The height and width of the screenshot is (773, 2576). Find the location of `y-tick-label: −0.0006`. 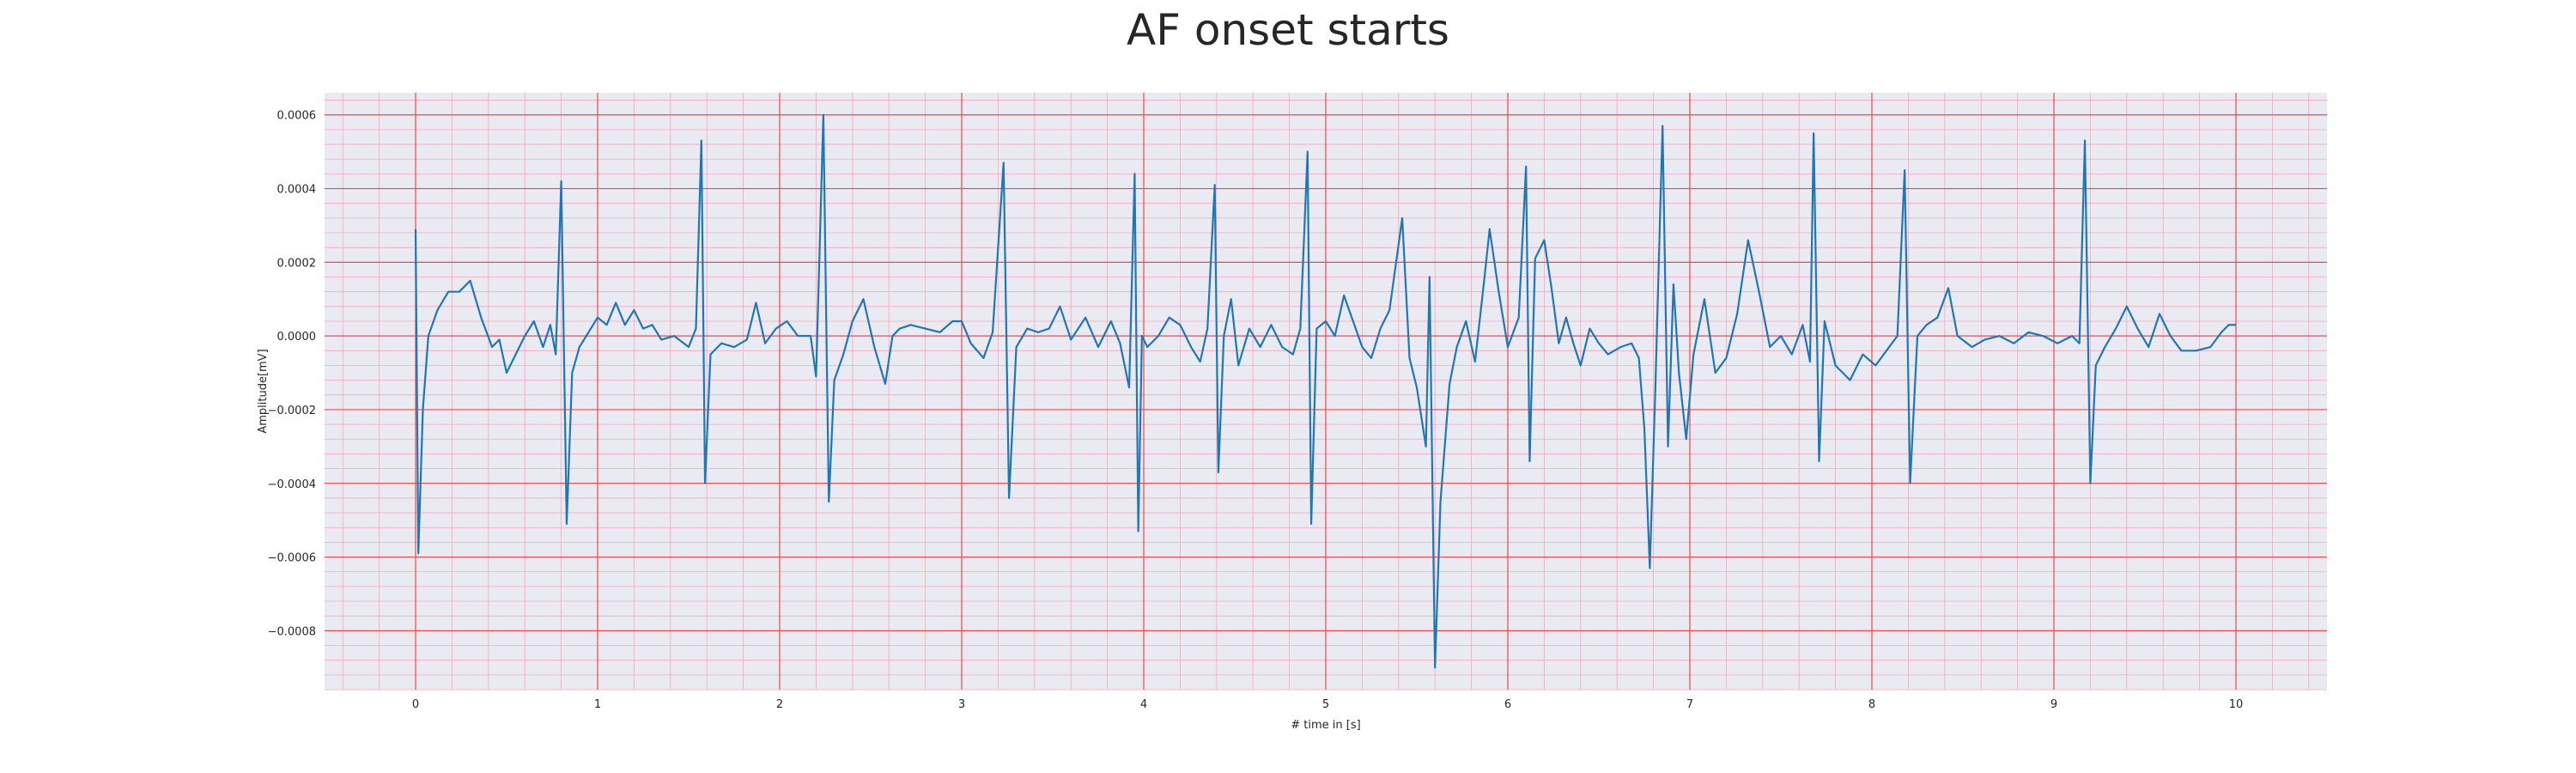

y-tick-label: −0.0006 is located at coordinates (292, 558).